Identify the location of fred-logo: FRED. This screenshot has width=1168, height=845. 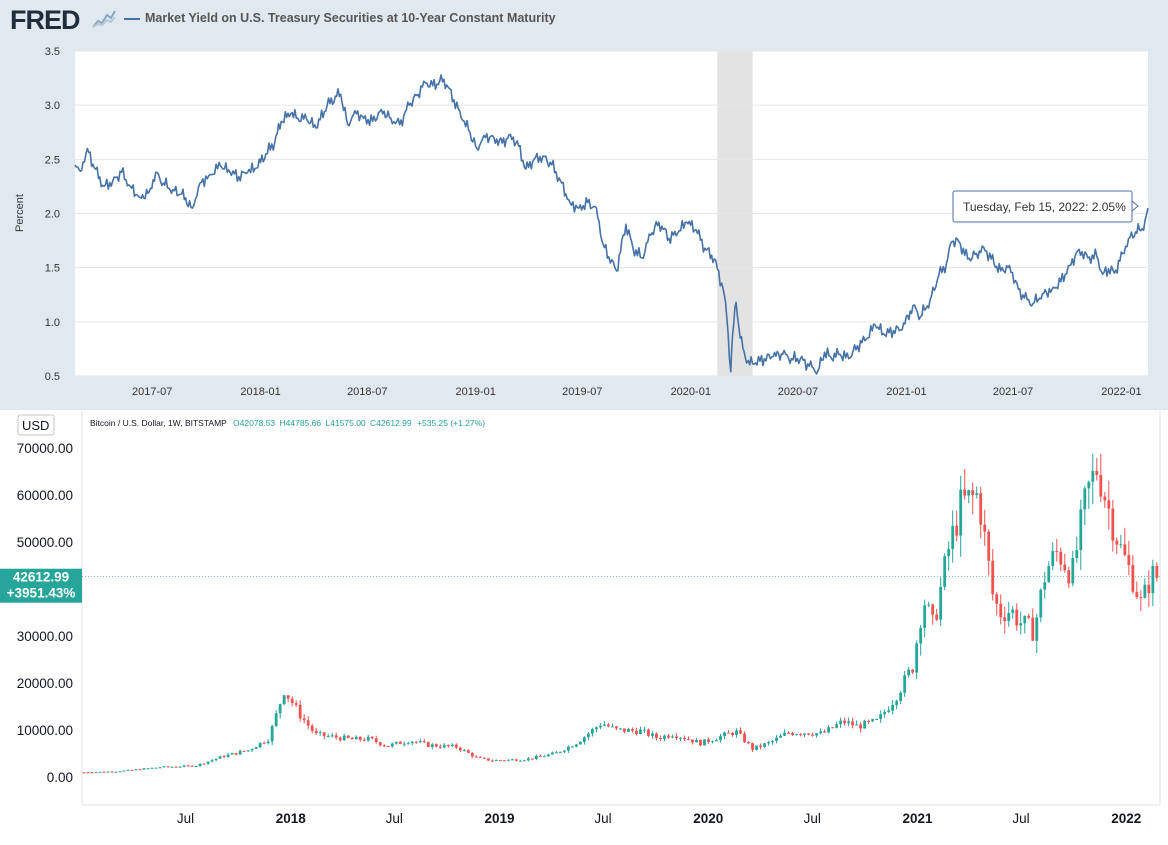
(45, 20).